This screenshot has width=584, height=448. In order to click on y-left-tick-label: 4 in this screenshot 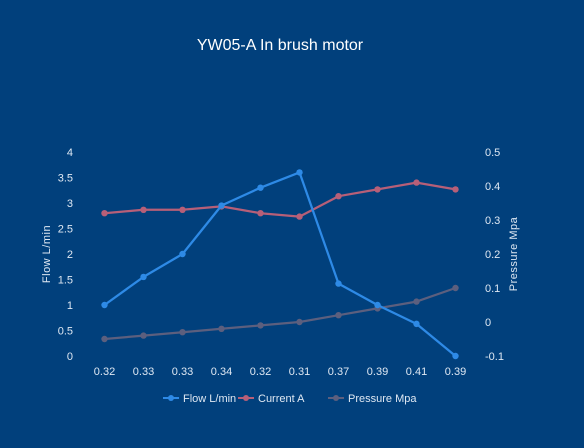, I will do `click(70, 153)`.